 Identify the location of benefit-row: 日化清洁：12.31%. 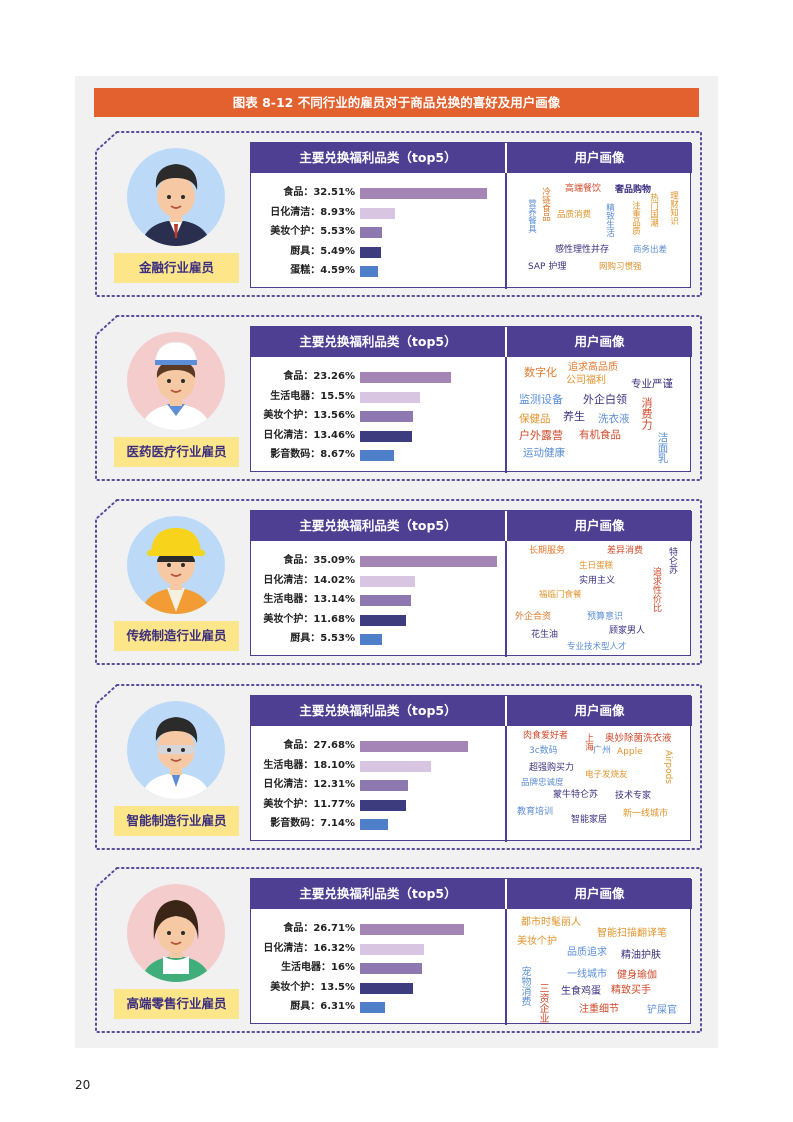
(378, 785).